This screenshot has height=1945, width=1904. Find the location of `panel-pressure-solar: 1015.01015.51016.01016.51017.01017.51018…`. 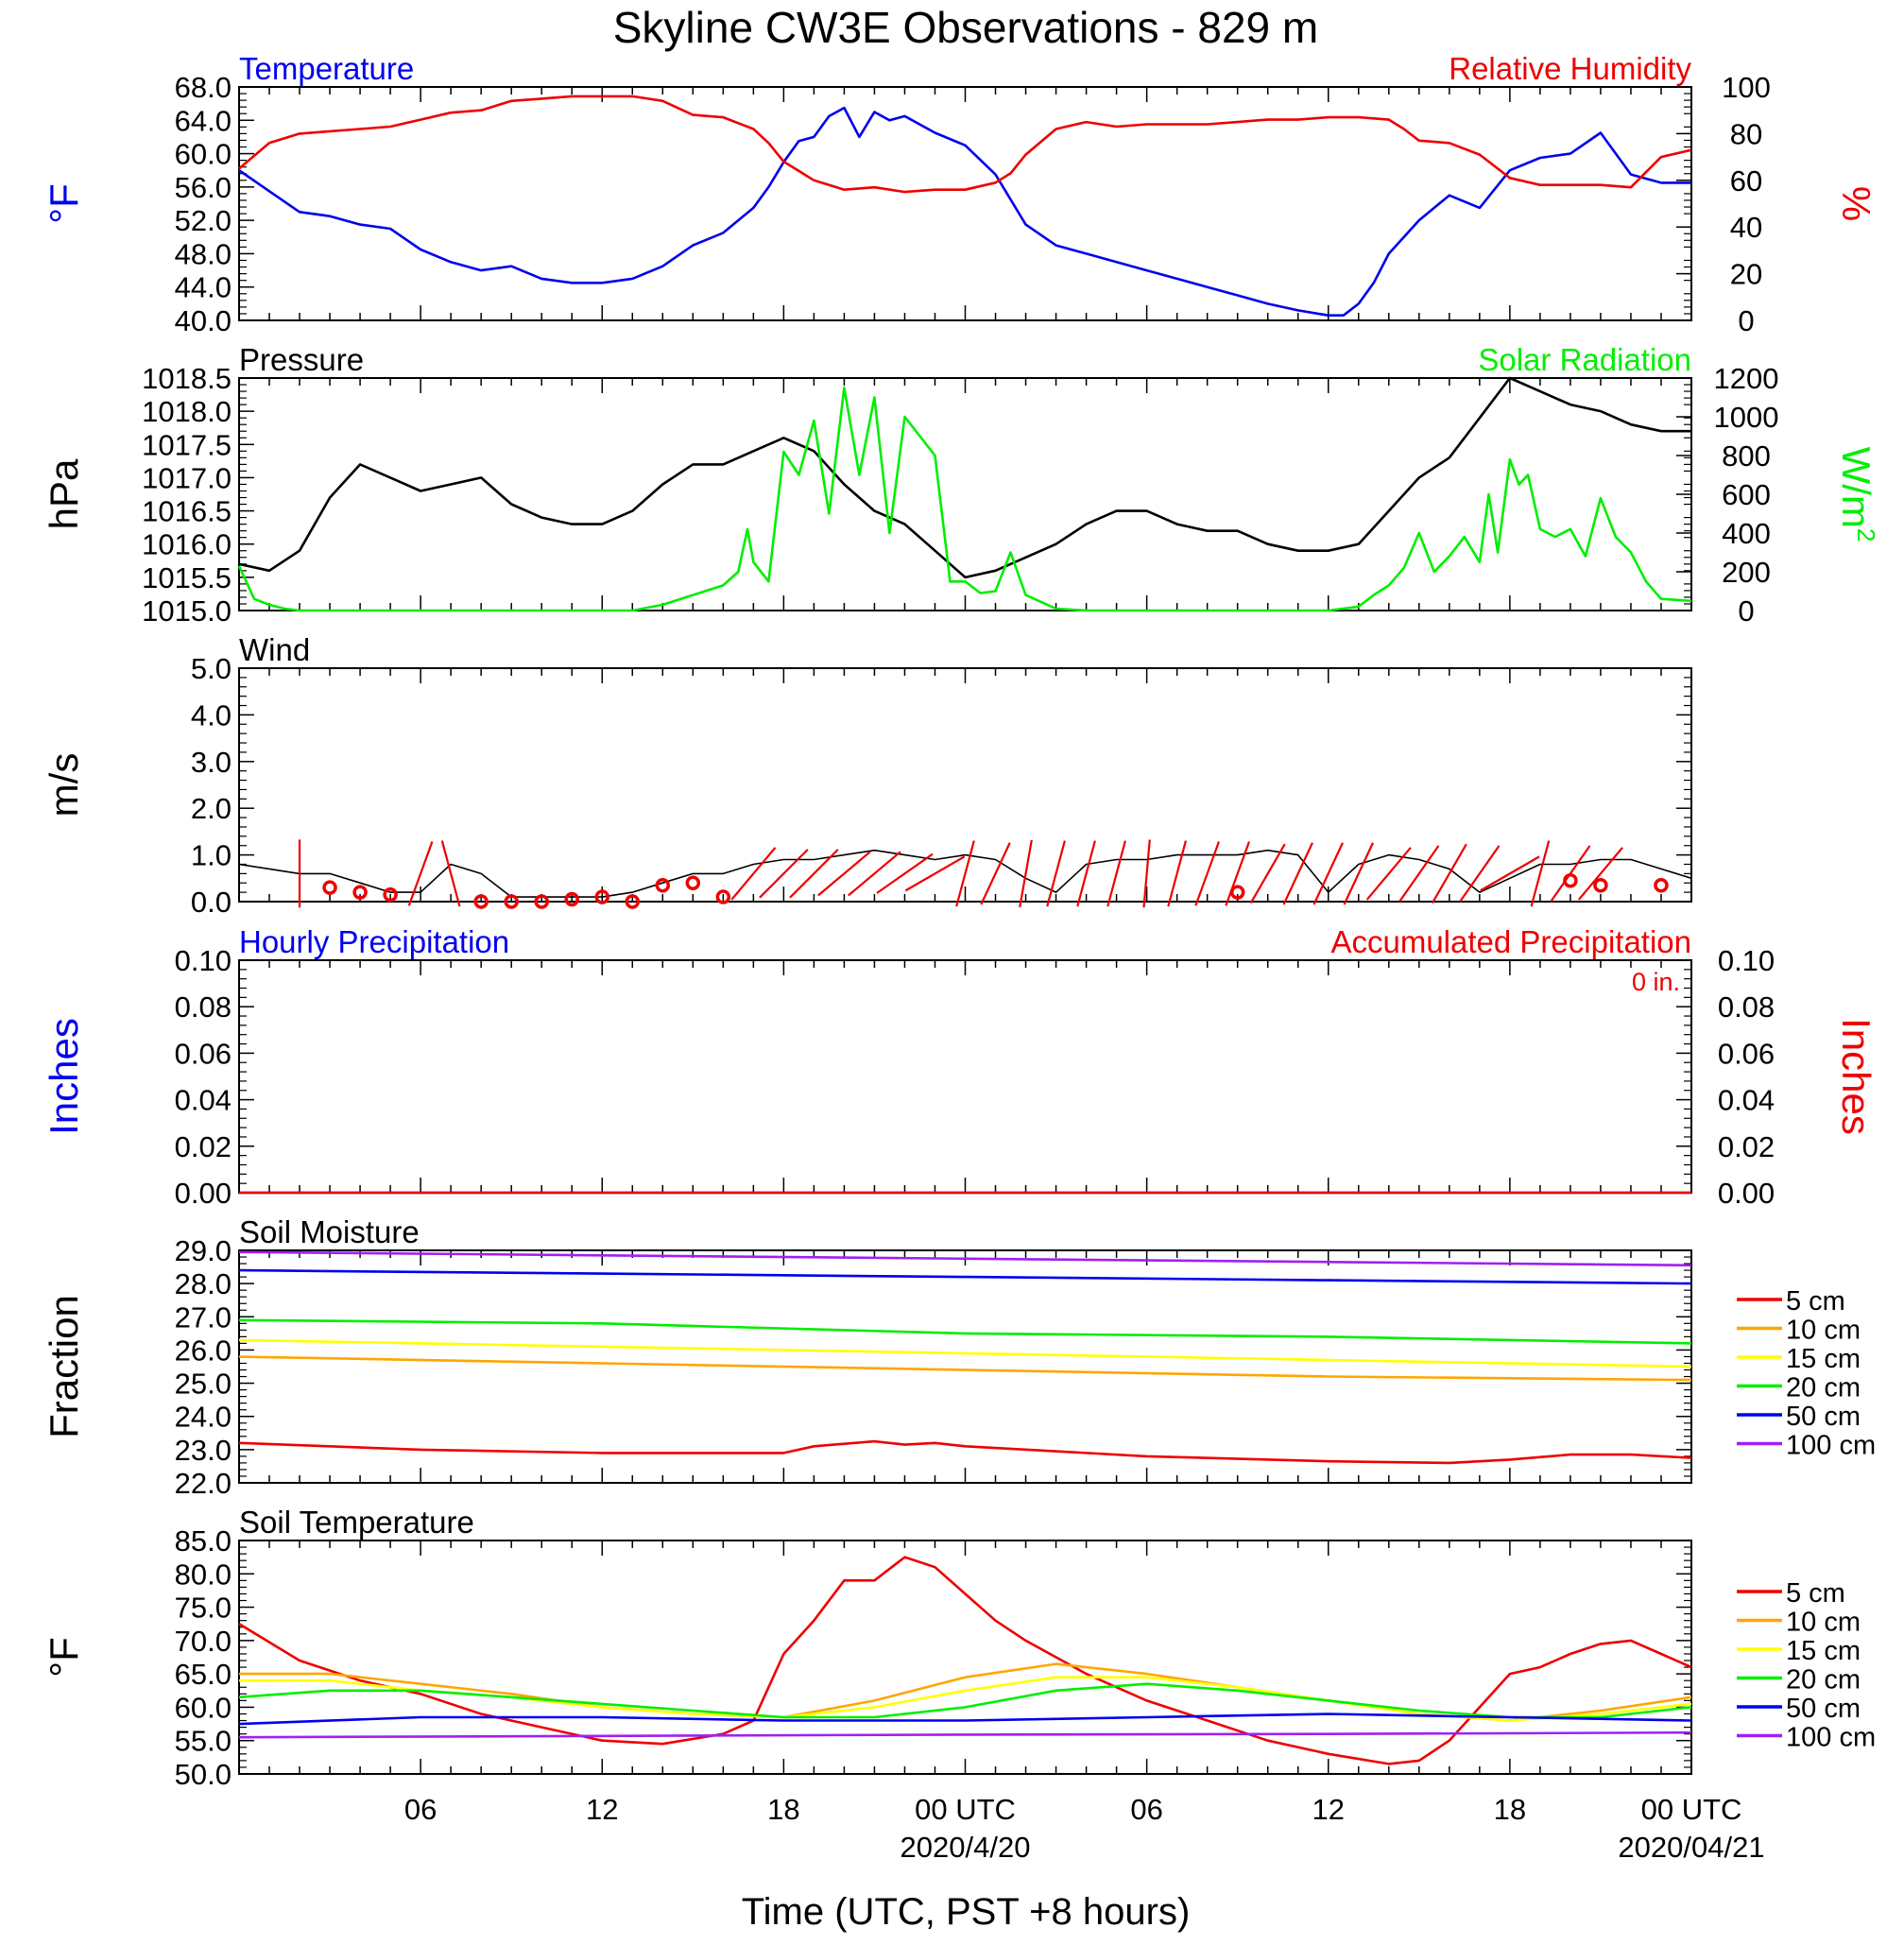

panel-pressure-solar: 1015.01015.51016.01016.51017.01017.51018… is located at coordinates (961, 485).